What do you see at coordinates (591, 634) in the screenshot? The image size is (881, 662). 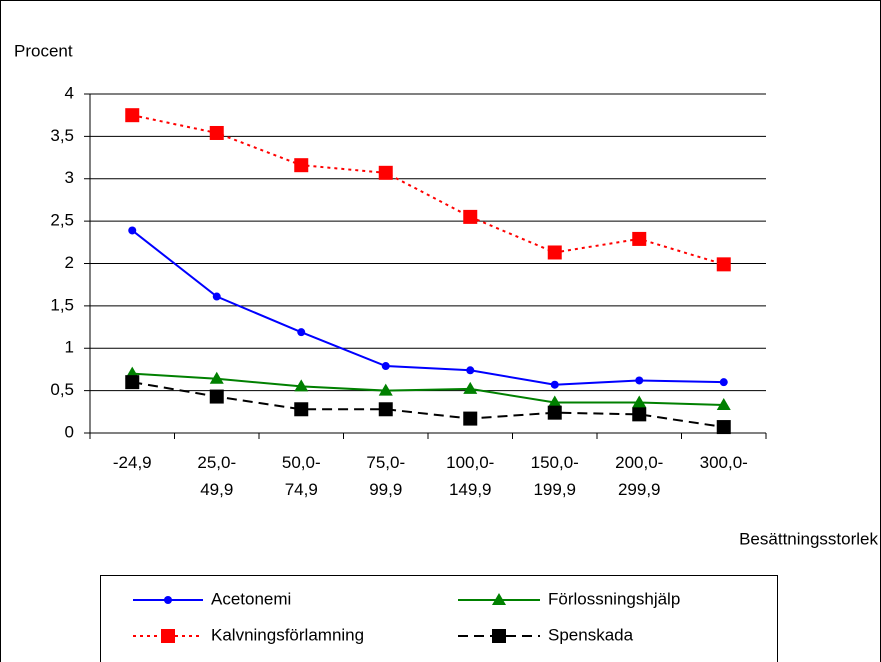 I see `legend-label: Spenskada` at bounding box center [591, 634].